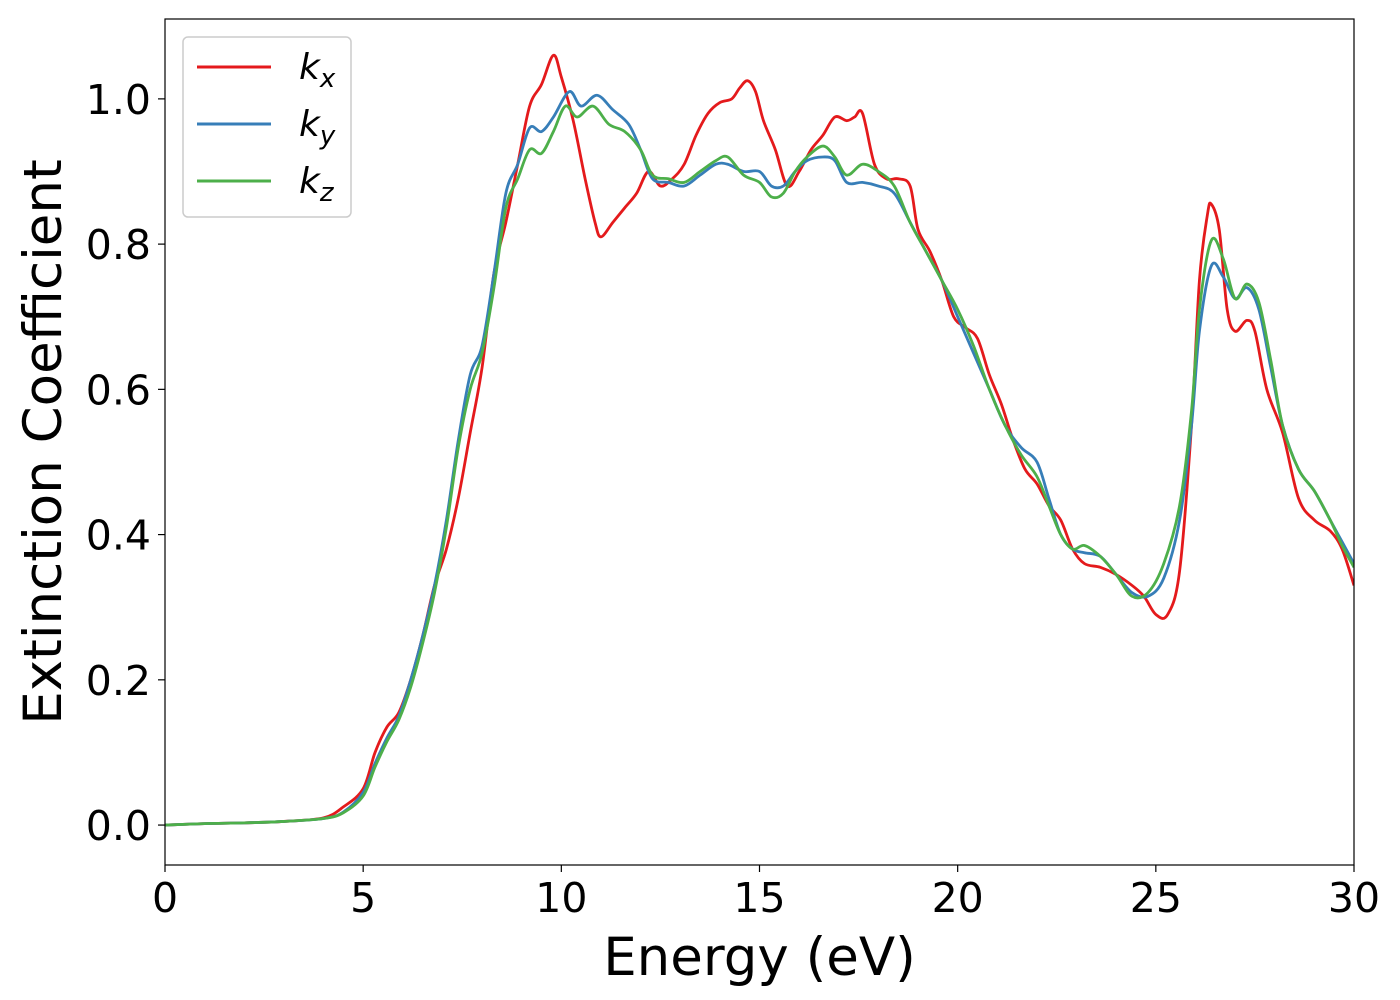 This screenshot has height=1000, width=1400. I want to click on x-tick-label: 15, so click(759, 898).